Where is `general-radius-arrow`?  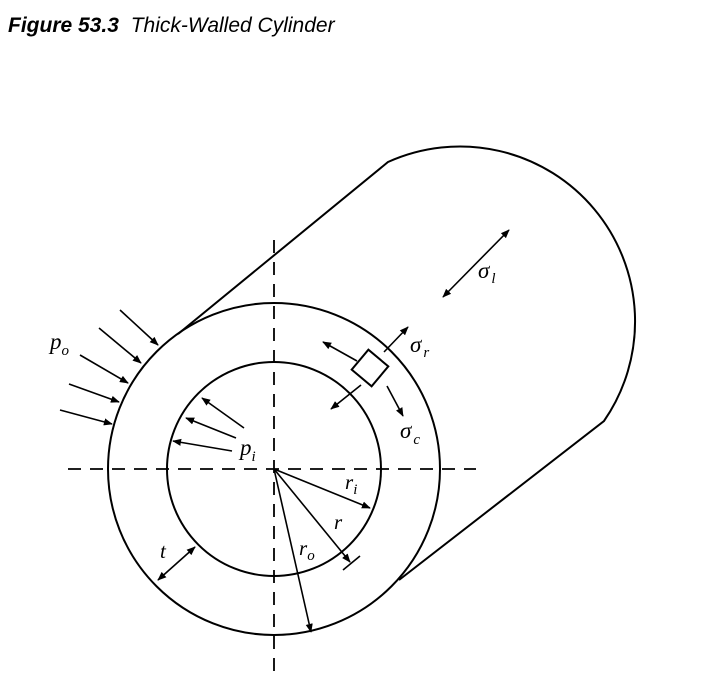
general-radius-arrow is located at coordinates (312, 515).